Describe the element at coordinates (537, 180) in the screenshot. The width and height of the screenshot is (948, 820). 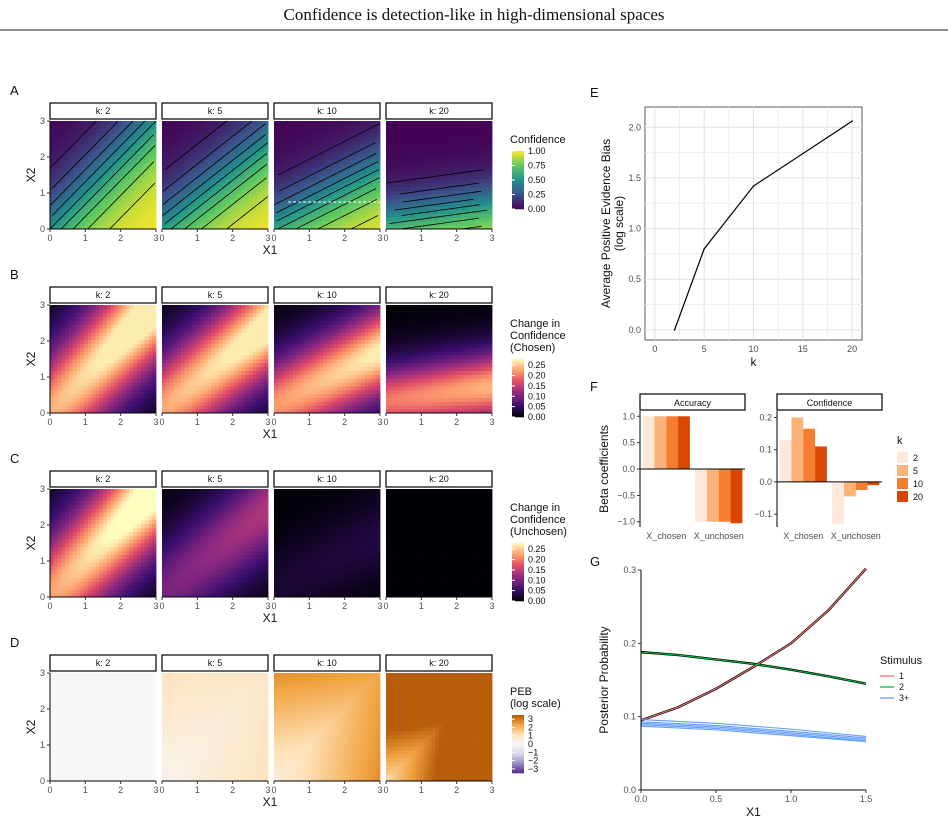
I see `legend-tick-label: 0.50` at that location.